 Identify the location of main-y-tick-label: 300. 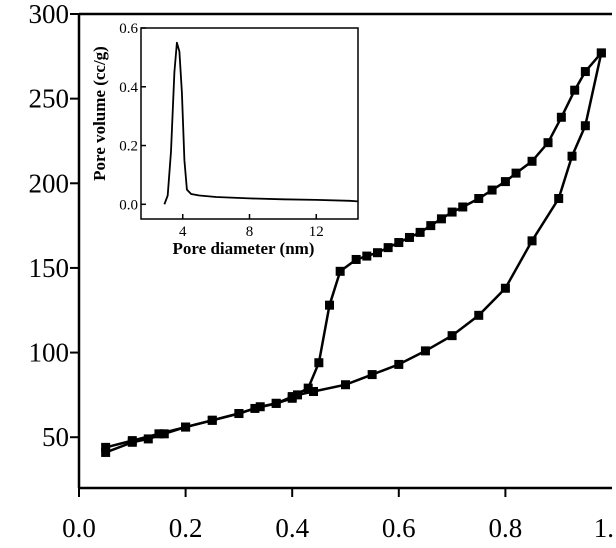
(49, 14).